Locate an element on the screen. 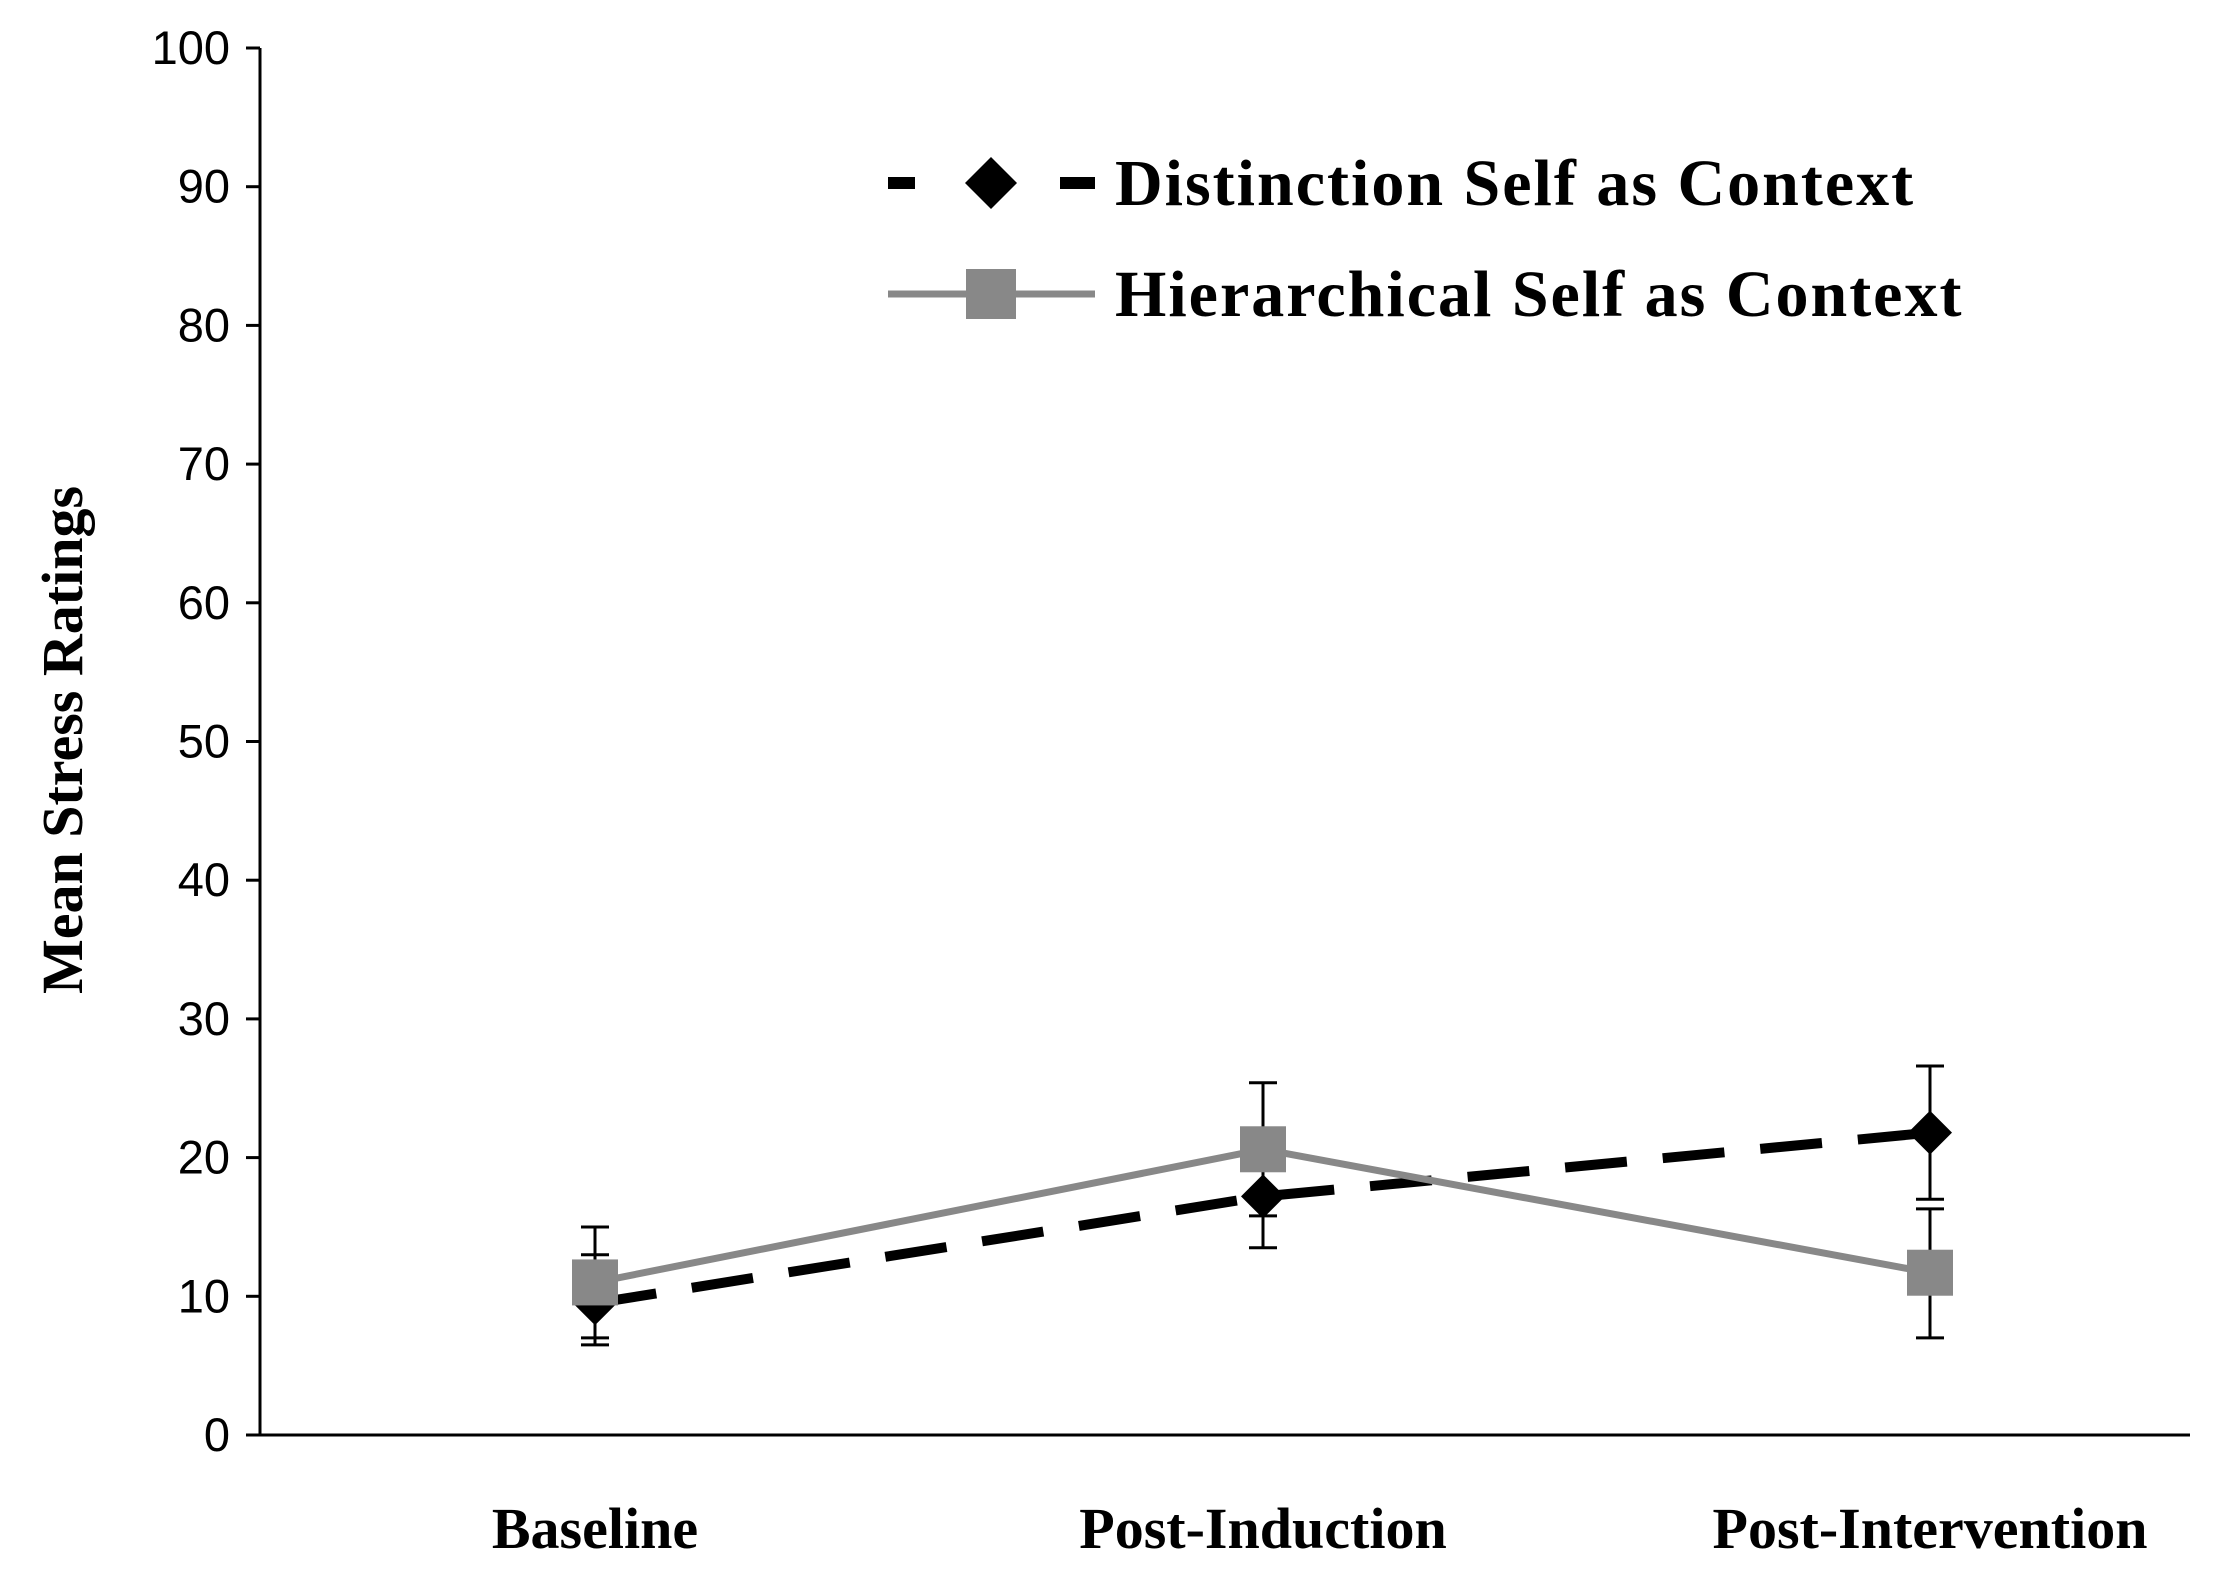 This screenshot has width=2216, height=1580. legend-label: Distinction Self as Context is located at coordinates (1515, 183).